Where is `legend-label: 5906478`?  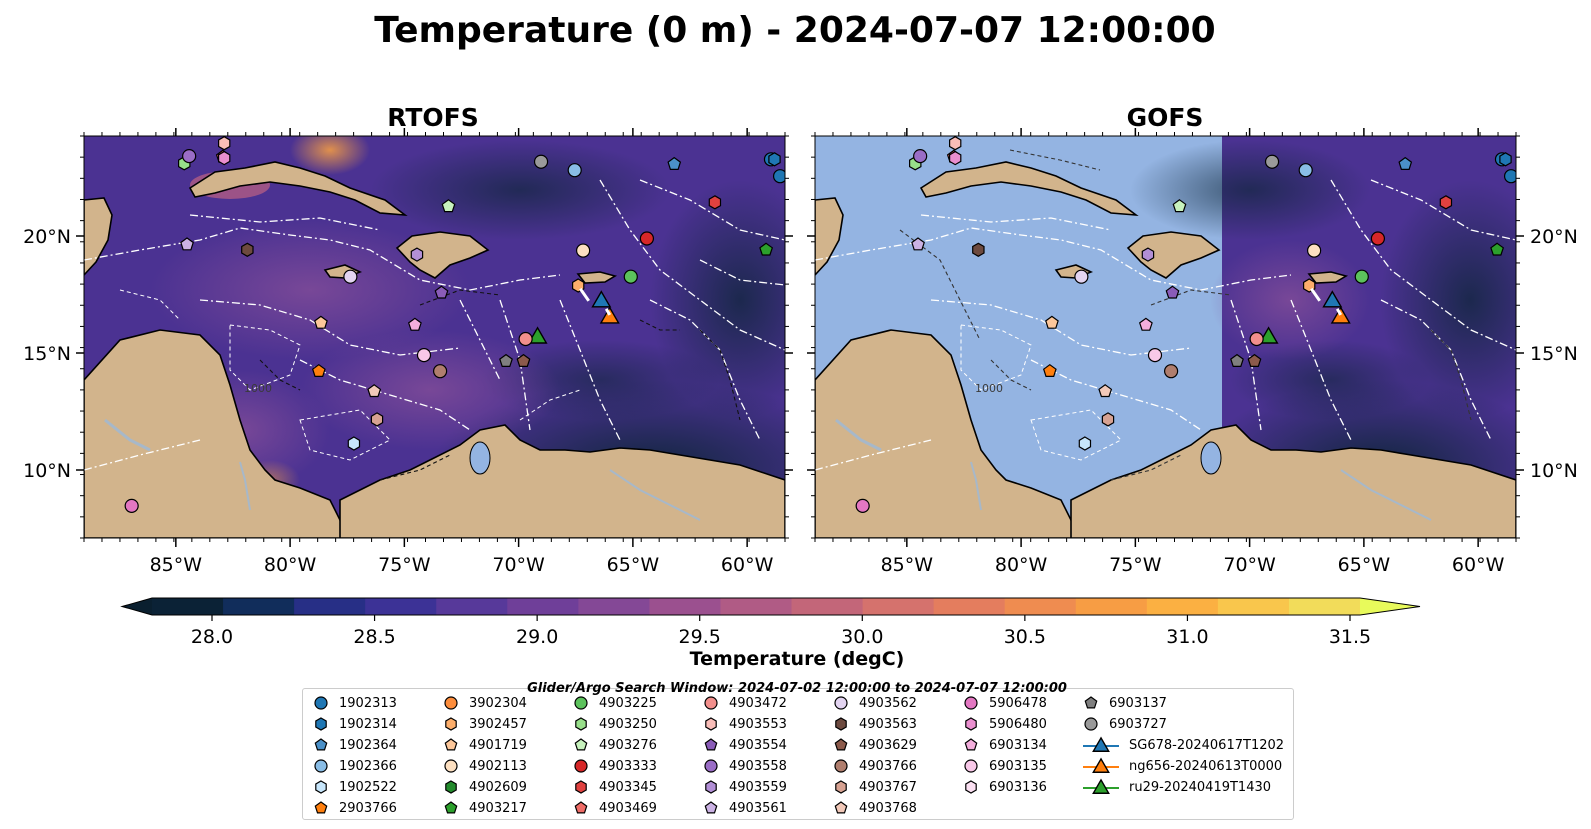 legend-label: 5906478 is located at coordinates (1018, 703).